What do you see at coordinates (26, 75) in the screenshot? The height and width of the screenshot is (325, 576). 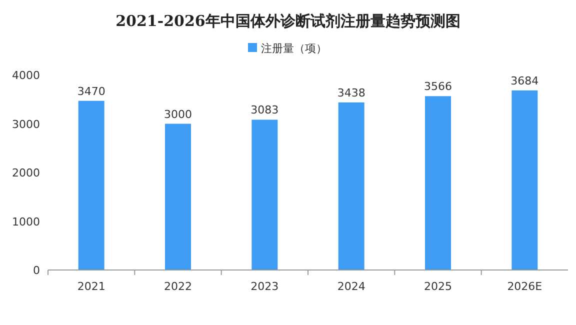 I see `y-tick-label: 4000` at bounding box center [26, 75].